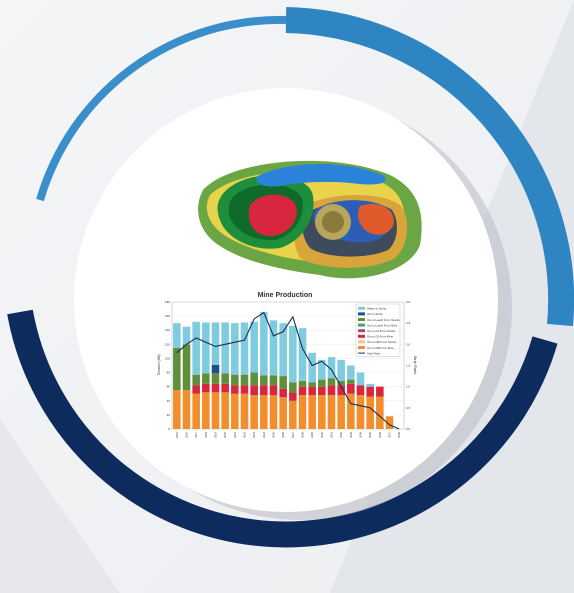  Describe the element at coordinates (408, 344) in the screenshot. I see `y2-tick-label: 2.0` at that location.